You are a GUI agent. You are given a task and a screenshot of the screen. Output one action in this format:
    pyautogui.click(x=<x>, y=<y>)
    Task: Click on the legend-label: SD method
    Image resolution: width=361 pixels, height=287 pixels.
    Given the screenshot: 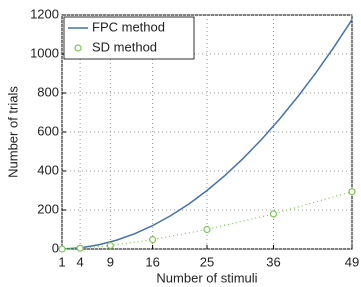 What is the action you would take?
    pyautogui.click(x=124, y=46)
    